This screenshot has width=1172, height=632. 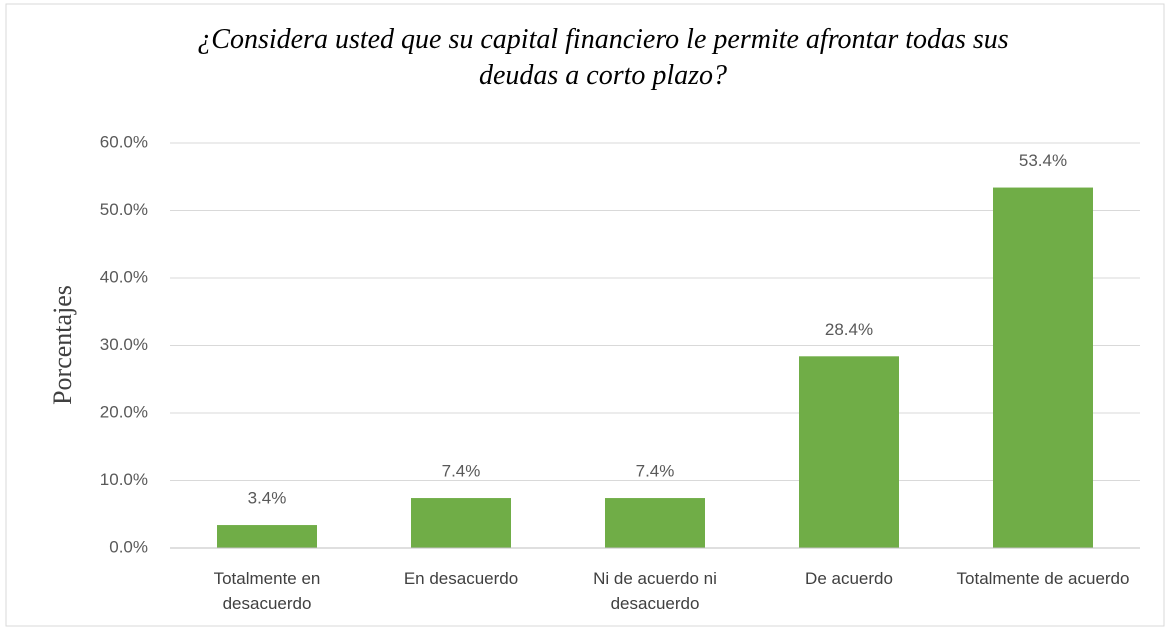 I want to click on data-label: 28.4%, so click(x=849, y=329).